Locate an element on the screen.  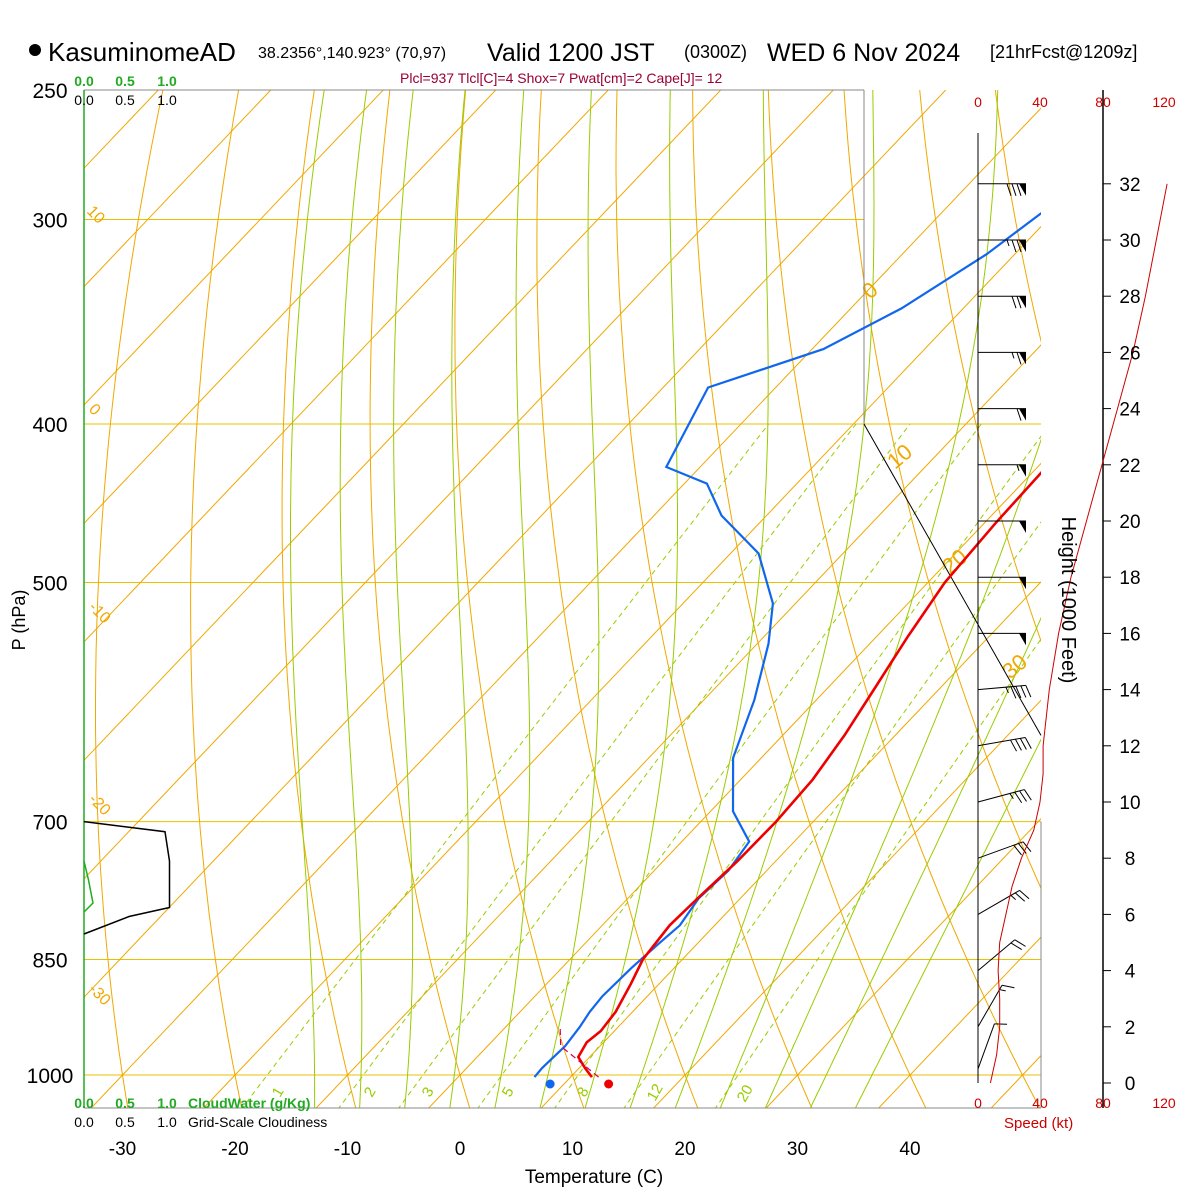
temperature-tick-label: 0 is located at coordinates (460, 1149).